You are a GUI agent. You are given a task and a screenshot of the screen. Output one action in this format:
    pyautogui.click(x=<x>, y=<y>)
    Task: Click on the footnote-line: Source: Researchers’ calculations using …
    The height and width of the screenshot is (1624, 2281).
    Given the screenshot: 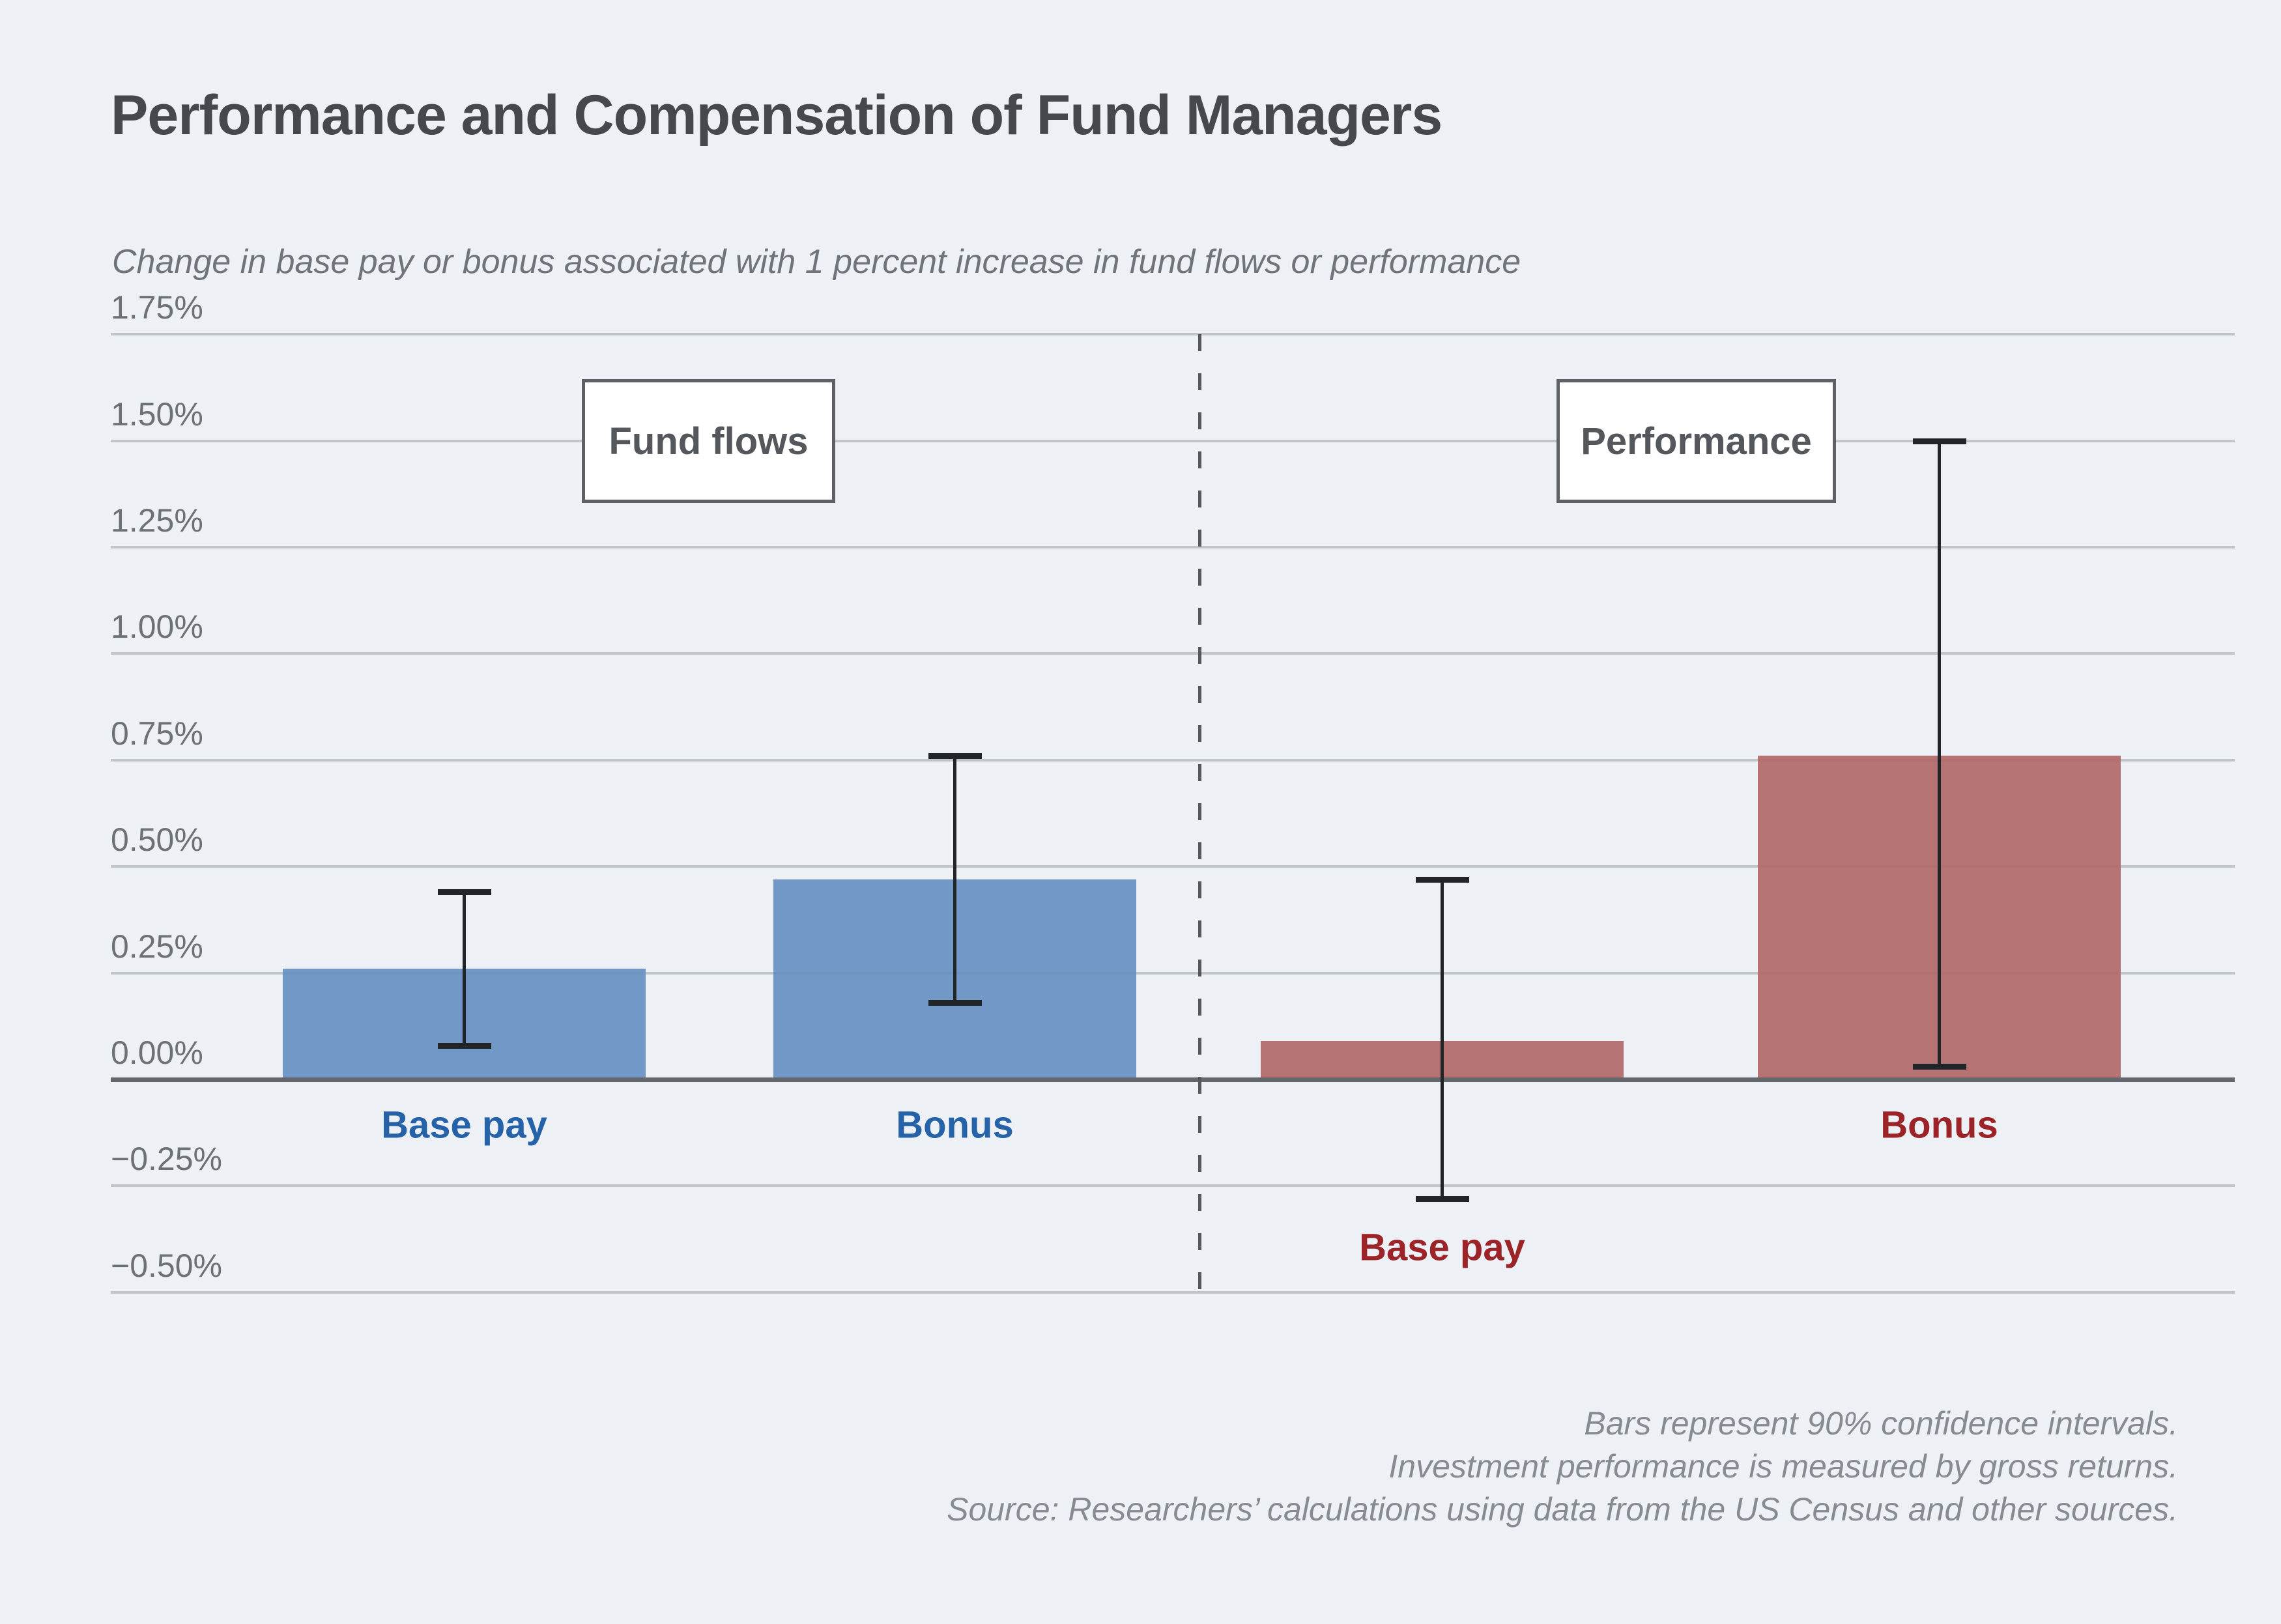 What is the action you would take?
    pyautogui.click(x=1562, y=1510)
    